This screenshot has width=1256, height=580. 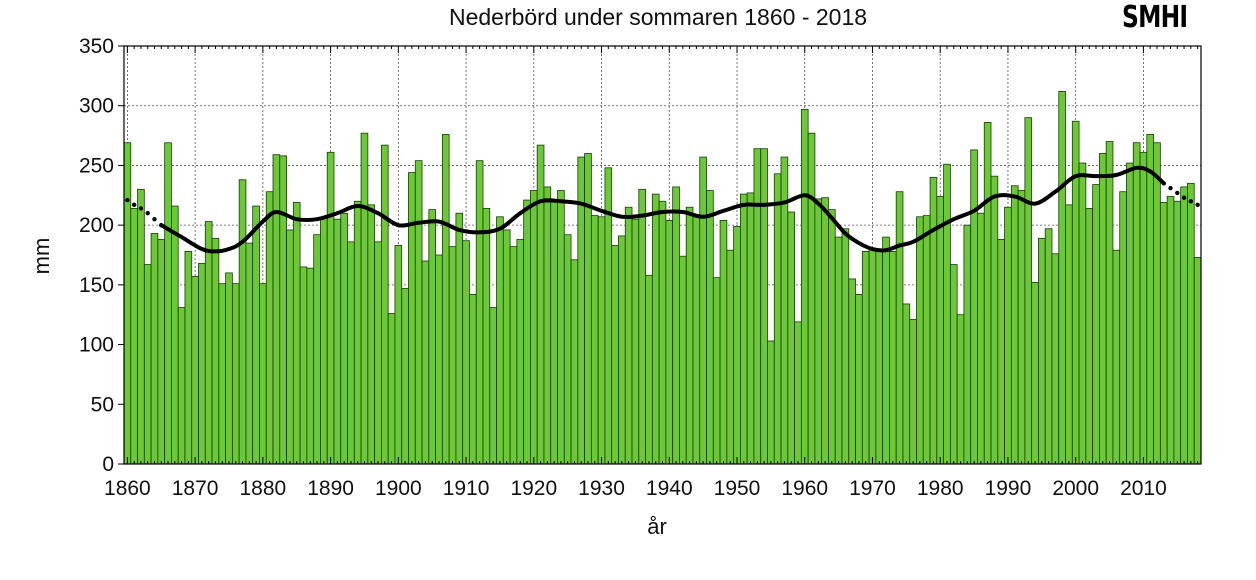 What do you see at coordinates (601, 488) in the screenshot?
I see `x-tick-label: 1930` at bounding box center [601, 488].